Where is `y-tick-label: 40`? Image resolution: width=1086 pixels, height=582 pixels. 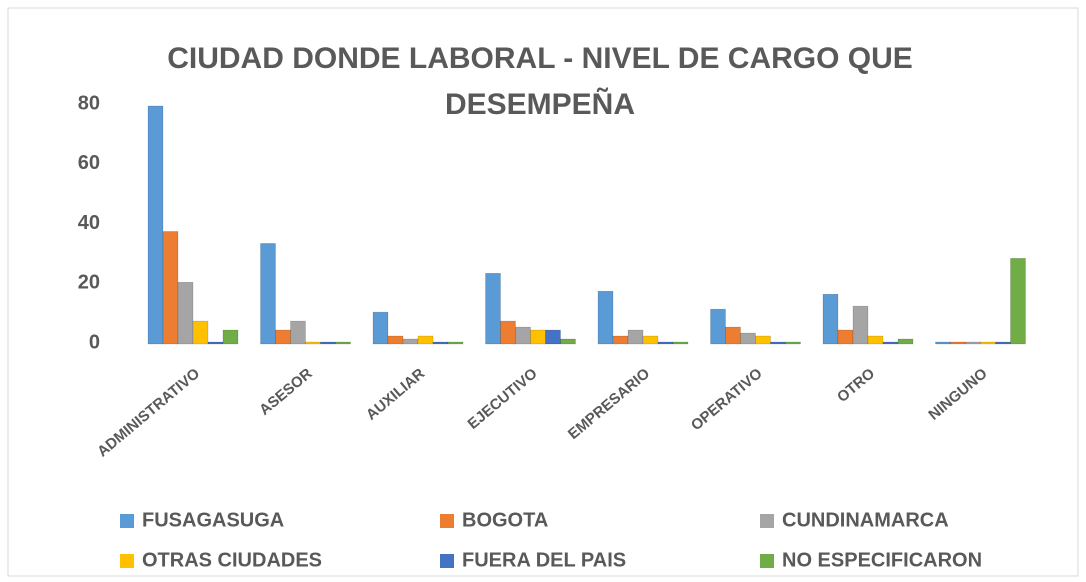
y-tick-label: 40 is located at coordinates (89, 223).